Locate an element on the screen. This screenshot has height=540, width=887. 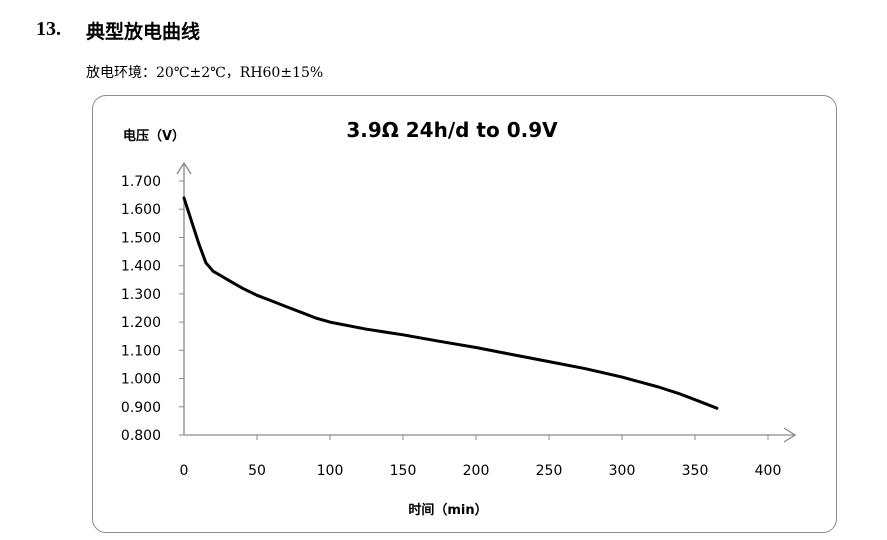
y-tick-label: 1.300 is located at coordinates (141, 295).